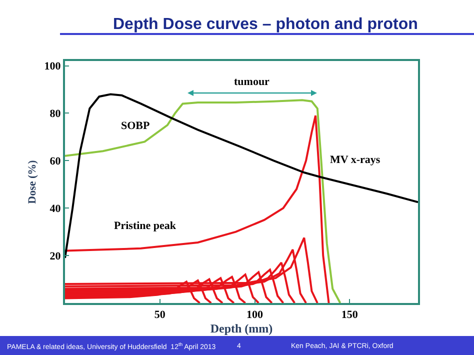 The height and width of the screenshot is (355, 474). I want to click on y-tick-label: 100, so click(53, 66).